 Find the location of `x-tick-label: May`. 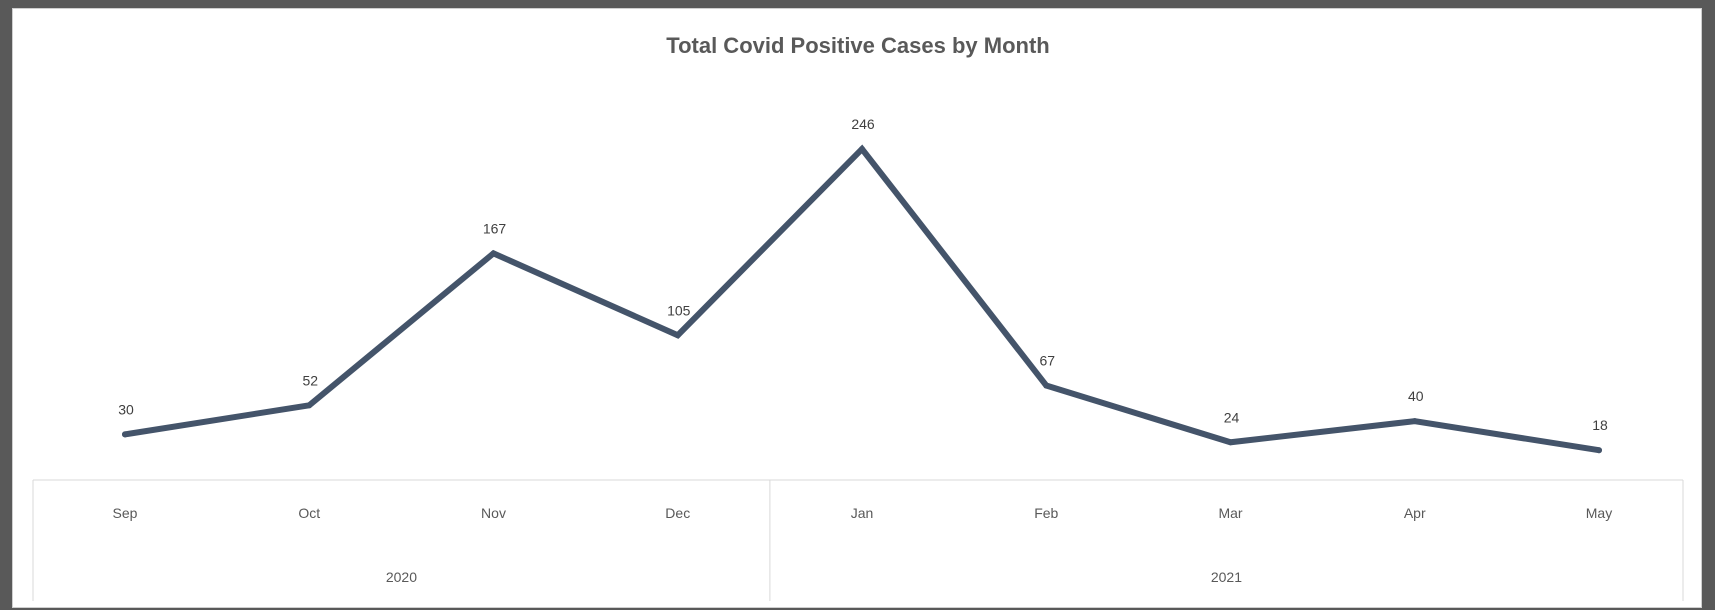

x-tick-label: May is located at coordinates (1599, 513).